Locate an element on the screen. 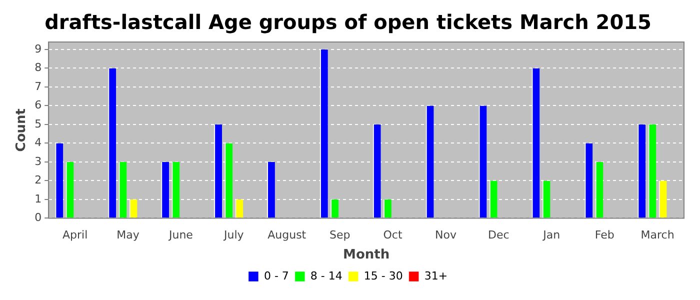 The width and height of the screenshot is (700, 300). y-tick-label: 2 is located at coordinates (38, 180).